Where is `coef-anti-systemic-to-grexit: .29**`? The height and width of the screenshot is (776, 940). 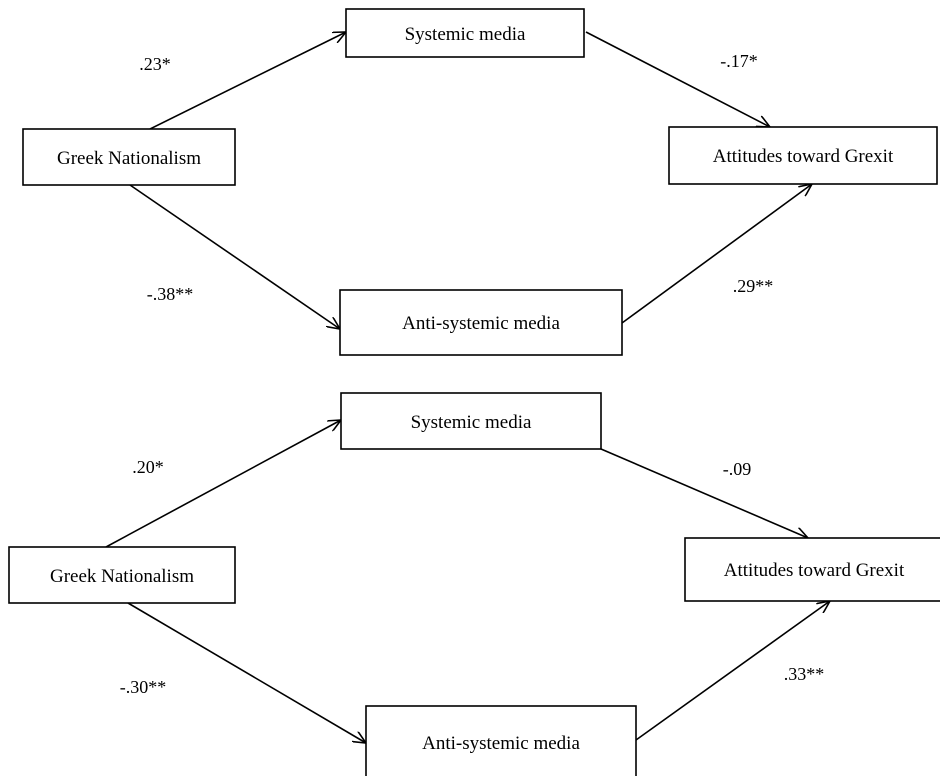 coef-anti-systemic-to-grexit: .29** is located at coordinates (753, 286).